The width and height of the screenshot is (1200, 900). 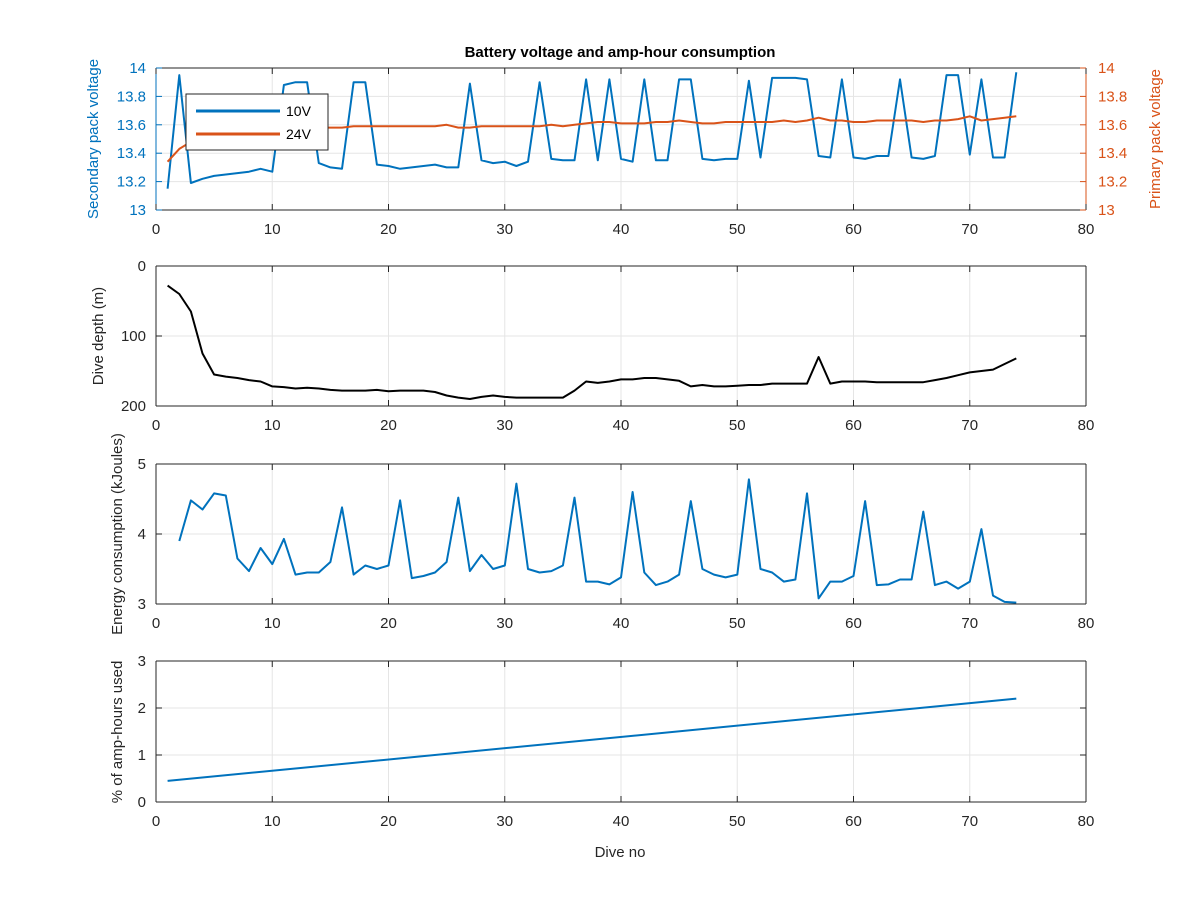 What do you see at coordinates (1112, 153) in the screenshot?
I see `voltage-right-y-tick-label: 13.4` at bounding box center [1112, 153].